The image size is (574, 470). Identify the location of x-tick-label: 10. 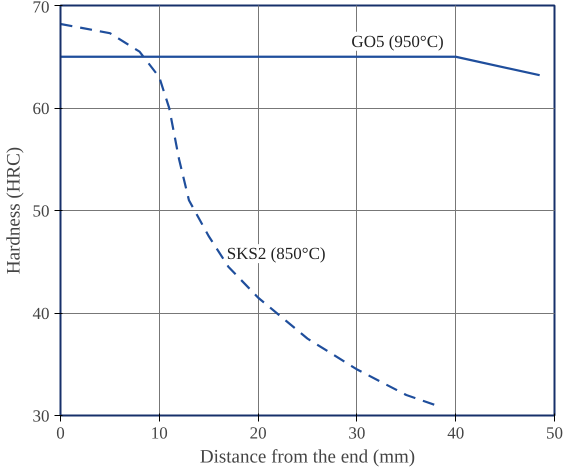
(159, 433).